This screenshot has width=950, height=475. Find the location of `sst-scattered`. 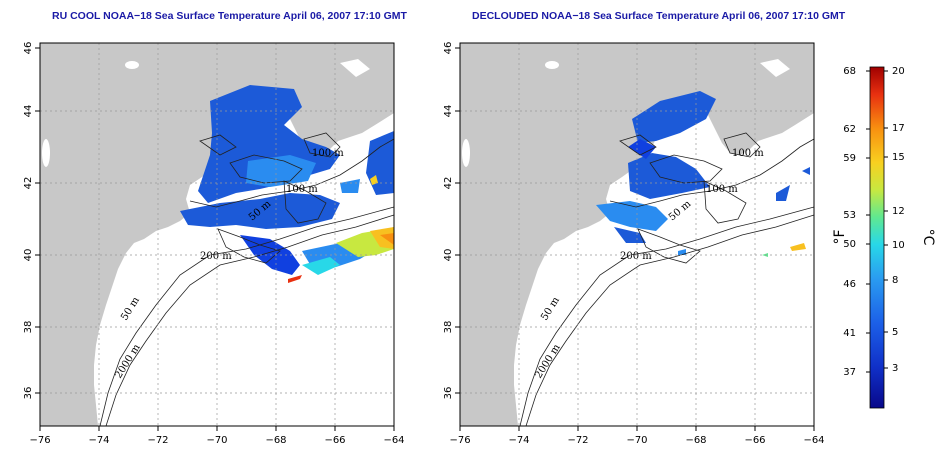

sst-scattered is located at coordinates (350, 186).